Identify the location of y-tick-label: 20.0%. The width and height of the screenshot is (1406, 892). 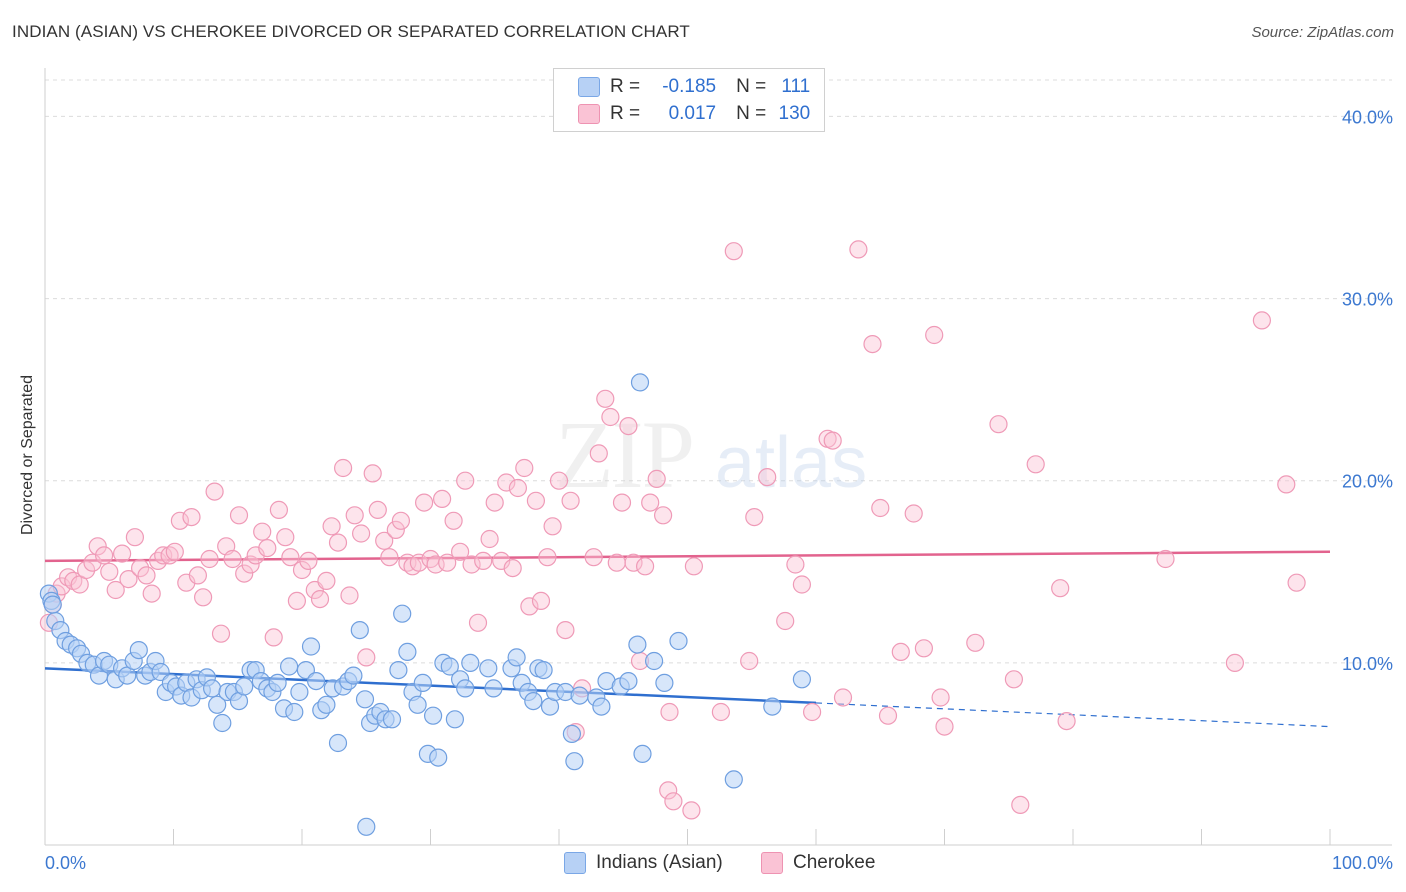
(1367, 482).